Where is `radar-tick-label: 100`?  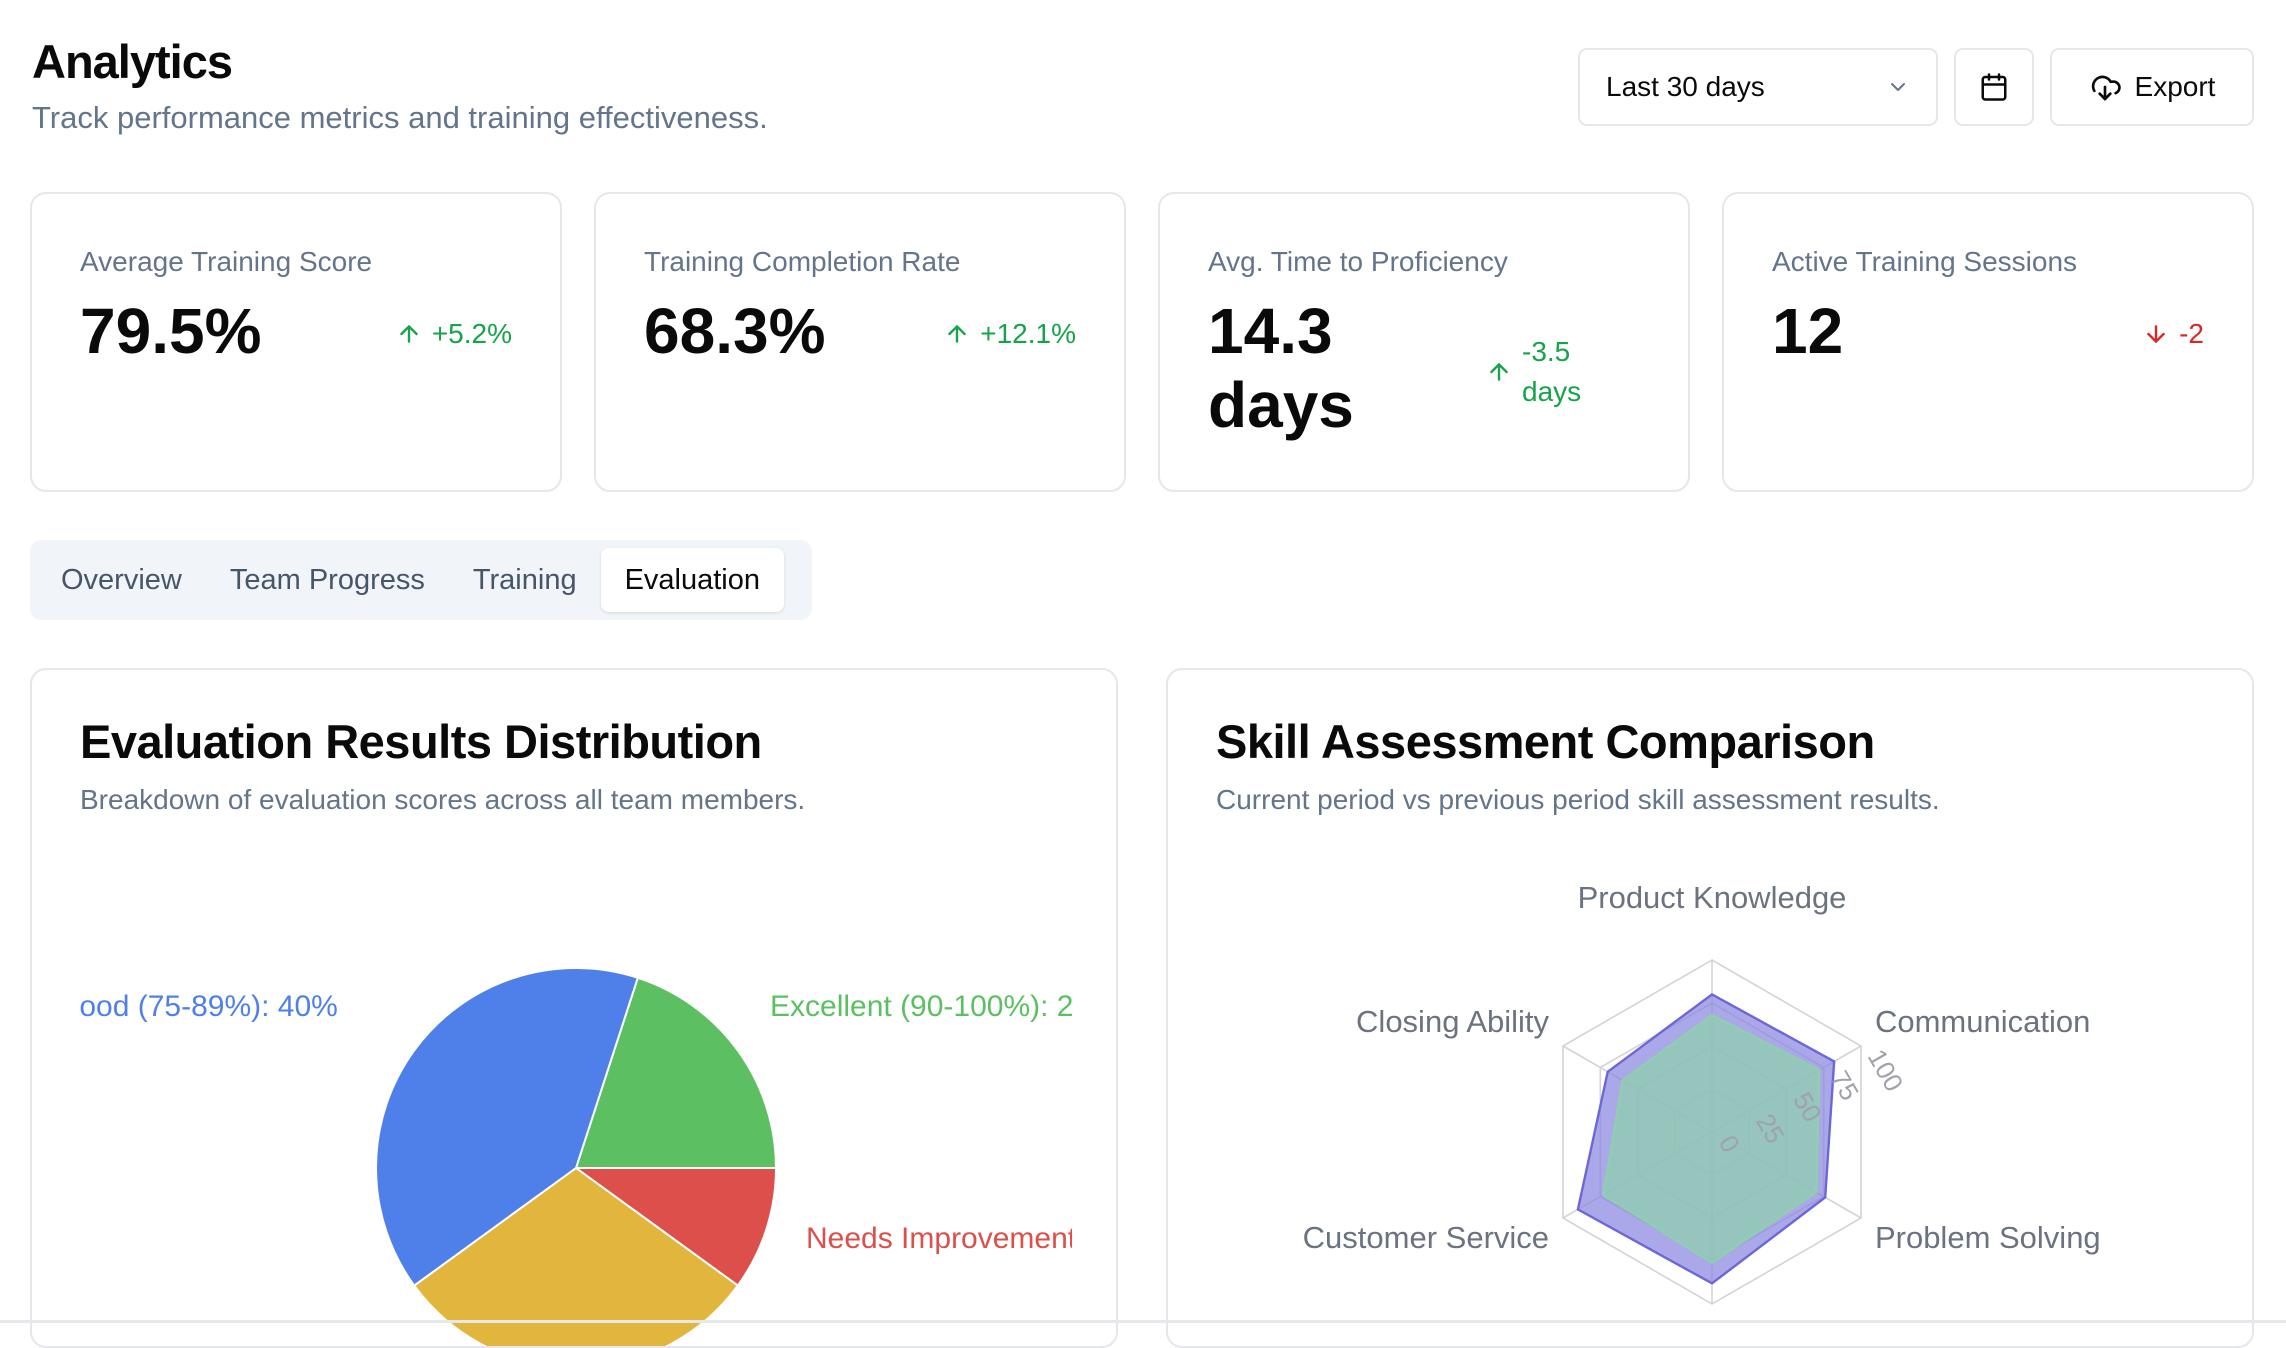
radar-tick-label: 100 is located at coordinates (1886, 1070).